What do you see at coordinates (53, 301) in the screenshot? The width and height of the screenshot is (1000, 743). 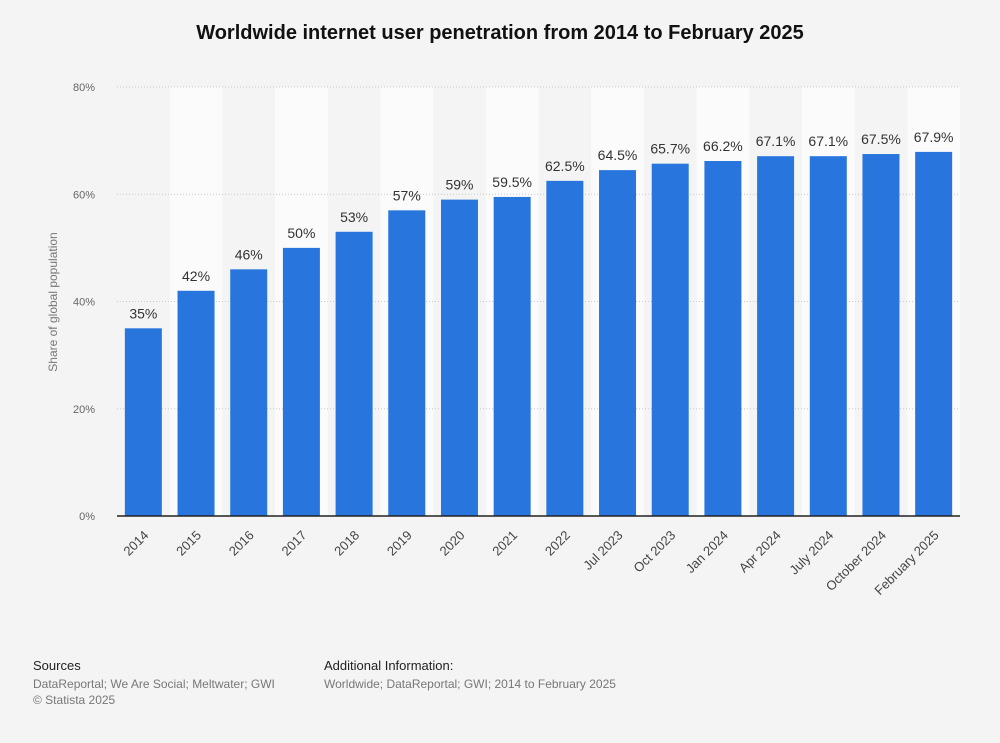 I see `y-axis-title: Share of global population` at bounding box center [53, 301].